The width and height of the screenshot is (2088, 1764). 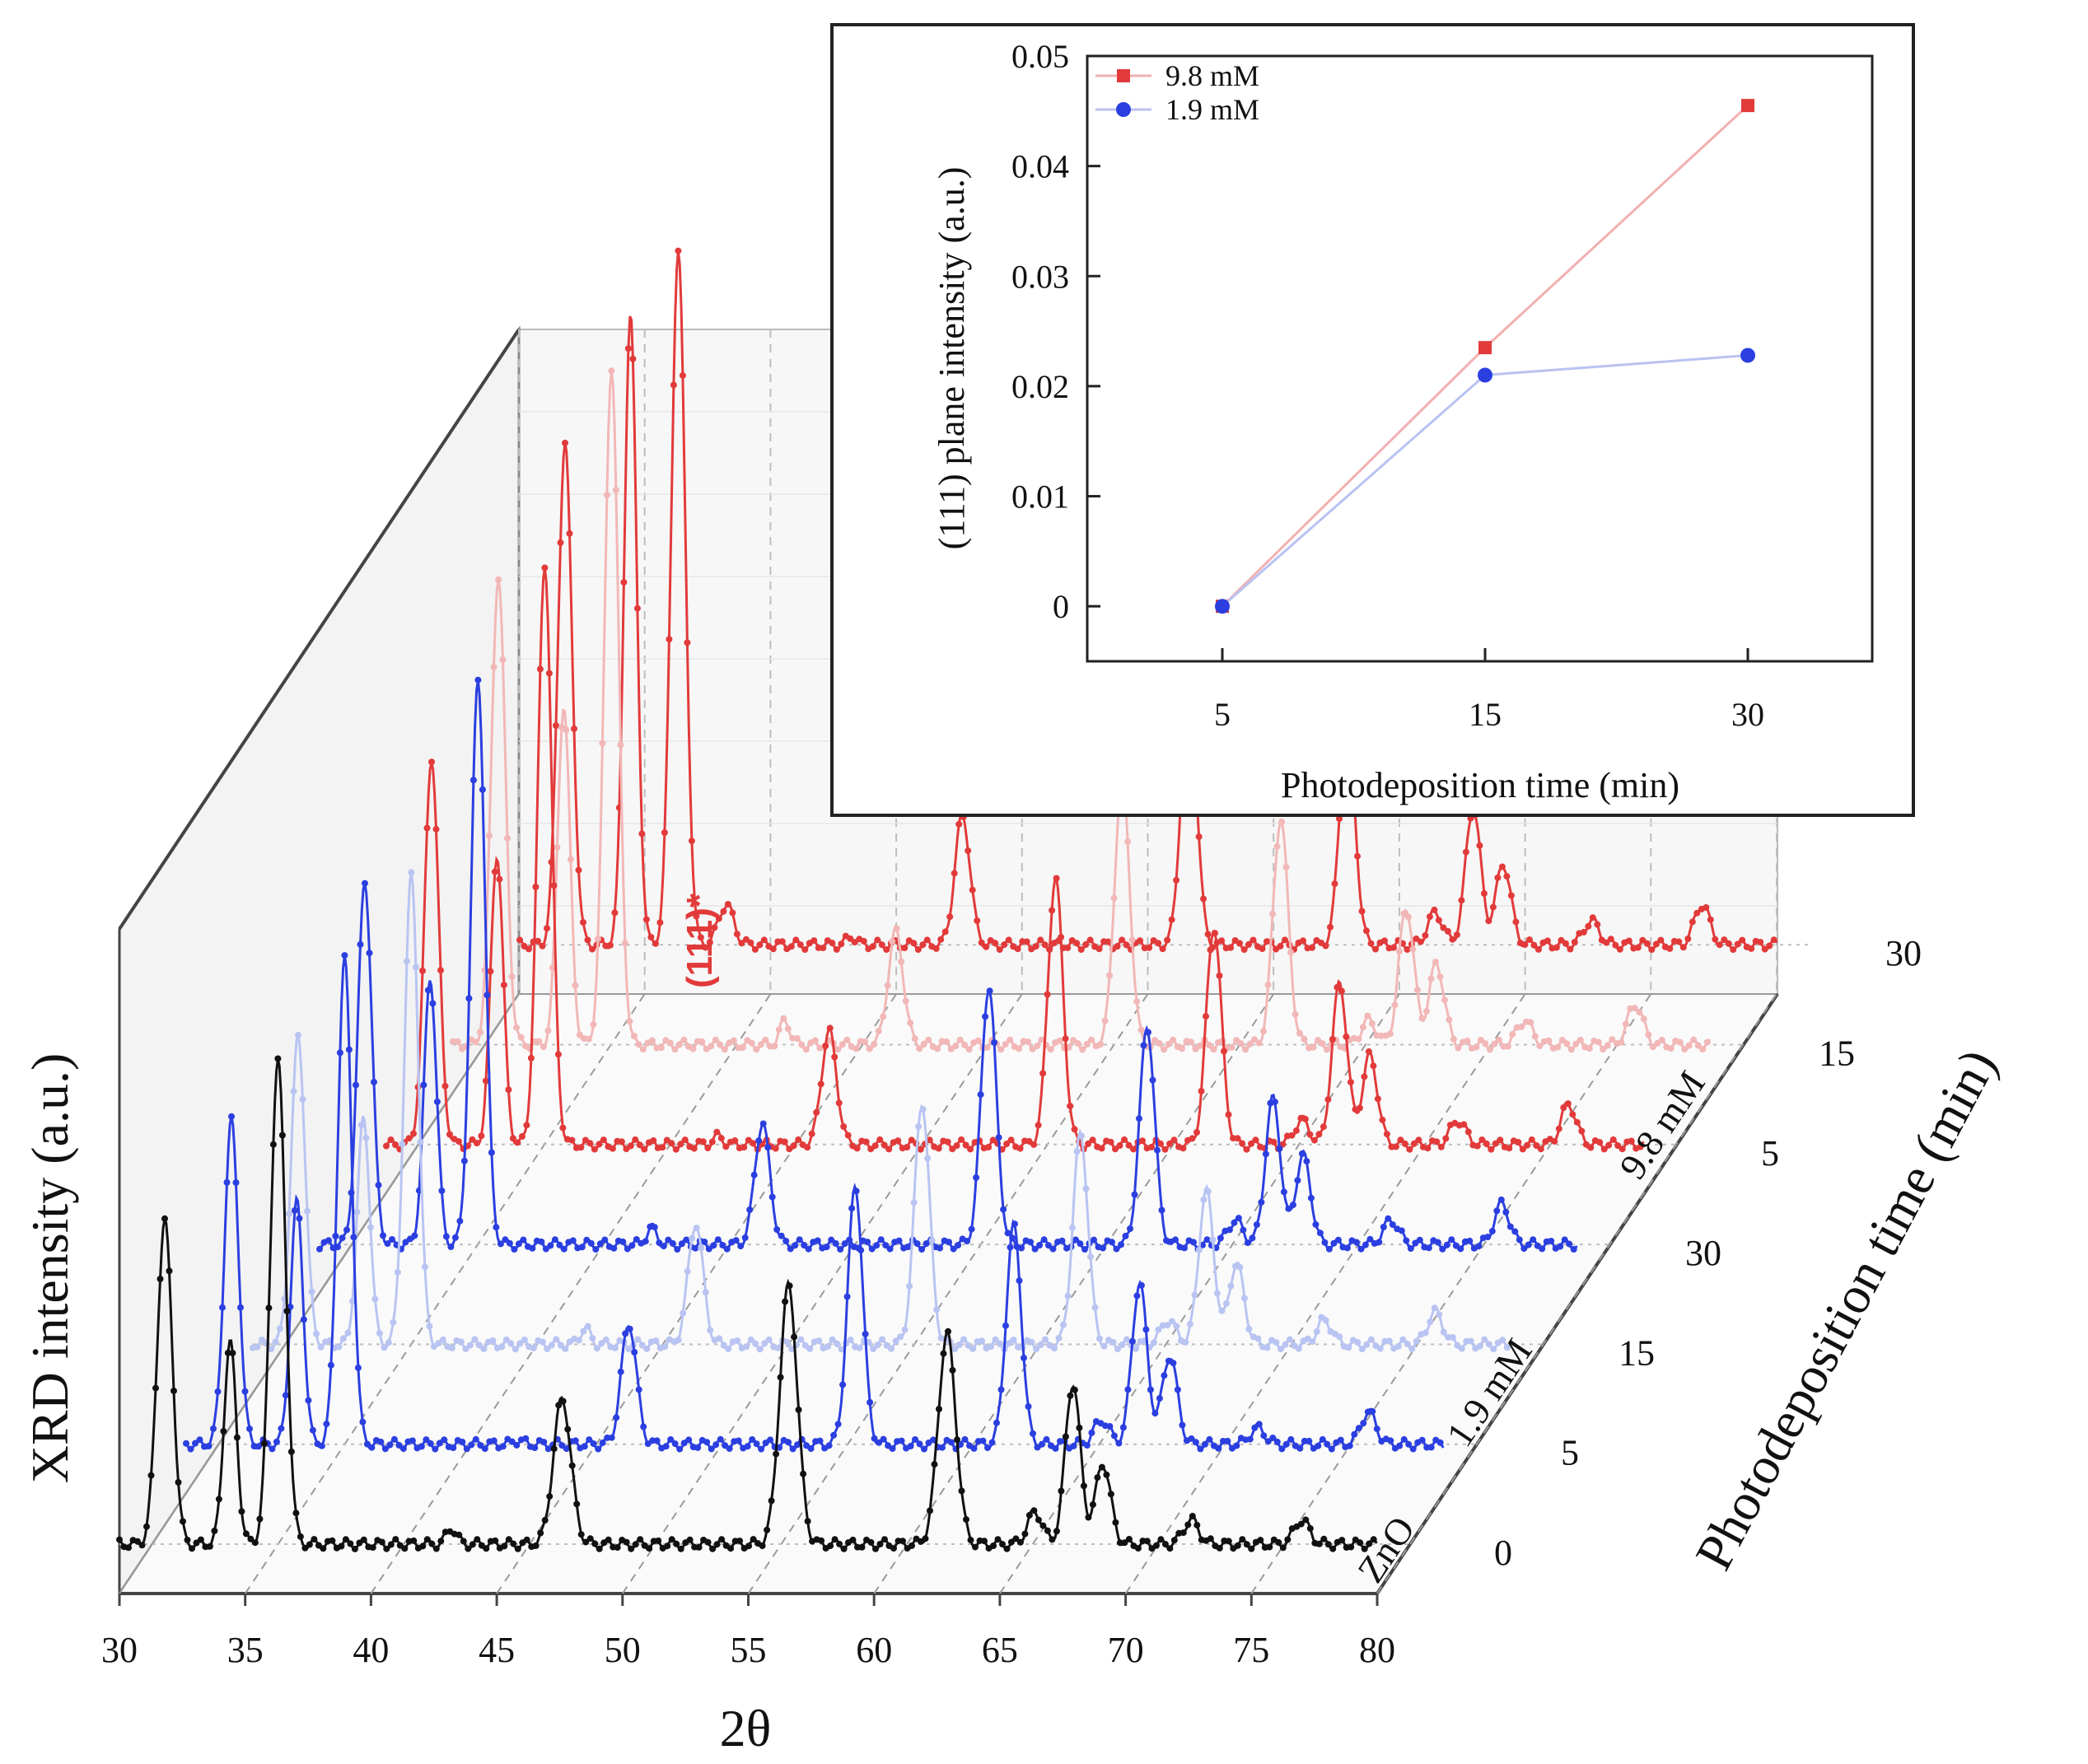 What do you see at coordinates (1708, 1253) in the screenshot?
I see `time-labels: 0 5 15 30 5 15 30` at bounding box center [1708, 1253].